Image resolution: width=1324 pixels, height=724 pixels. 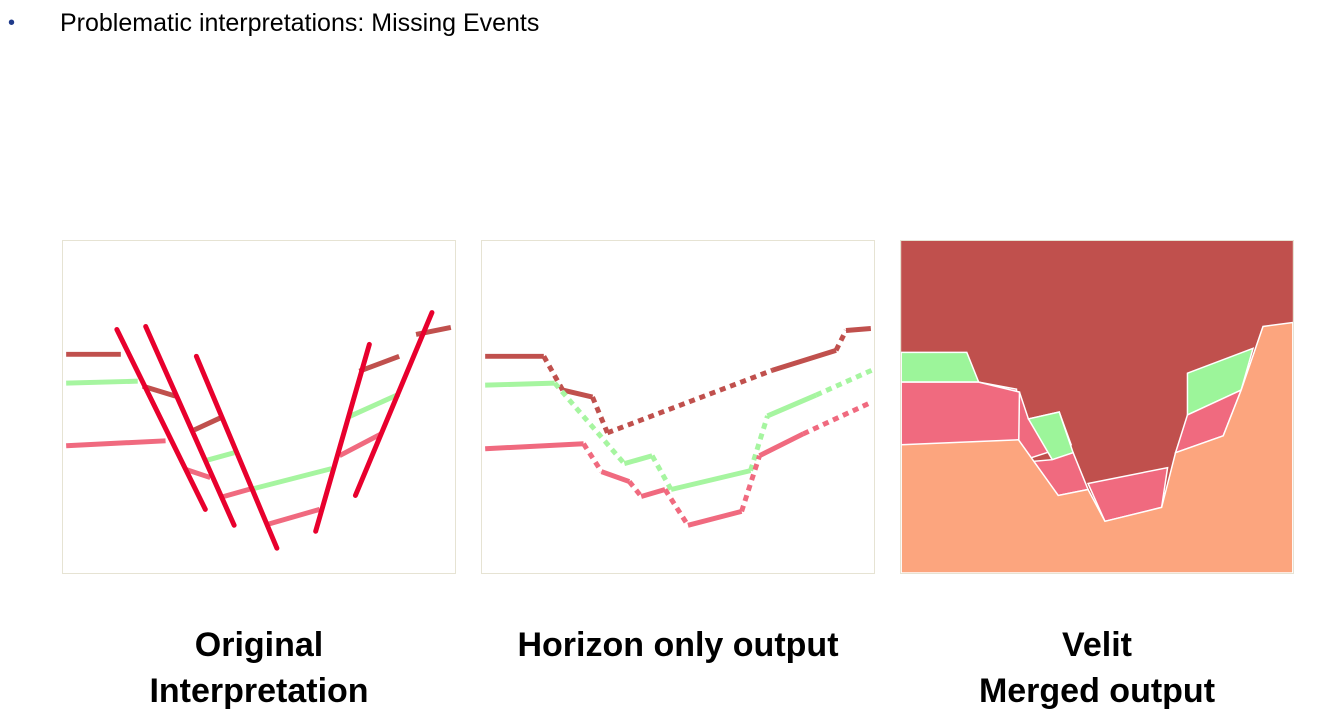 I want to click on original-interpretation-panel, so click(x=259, y=407).